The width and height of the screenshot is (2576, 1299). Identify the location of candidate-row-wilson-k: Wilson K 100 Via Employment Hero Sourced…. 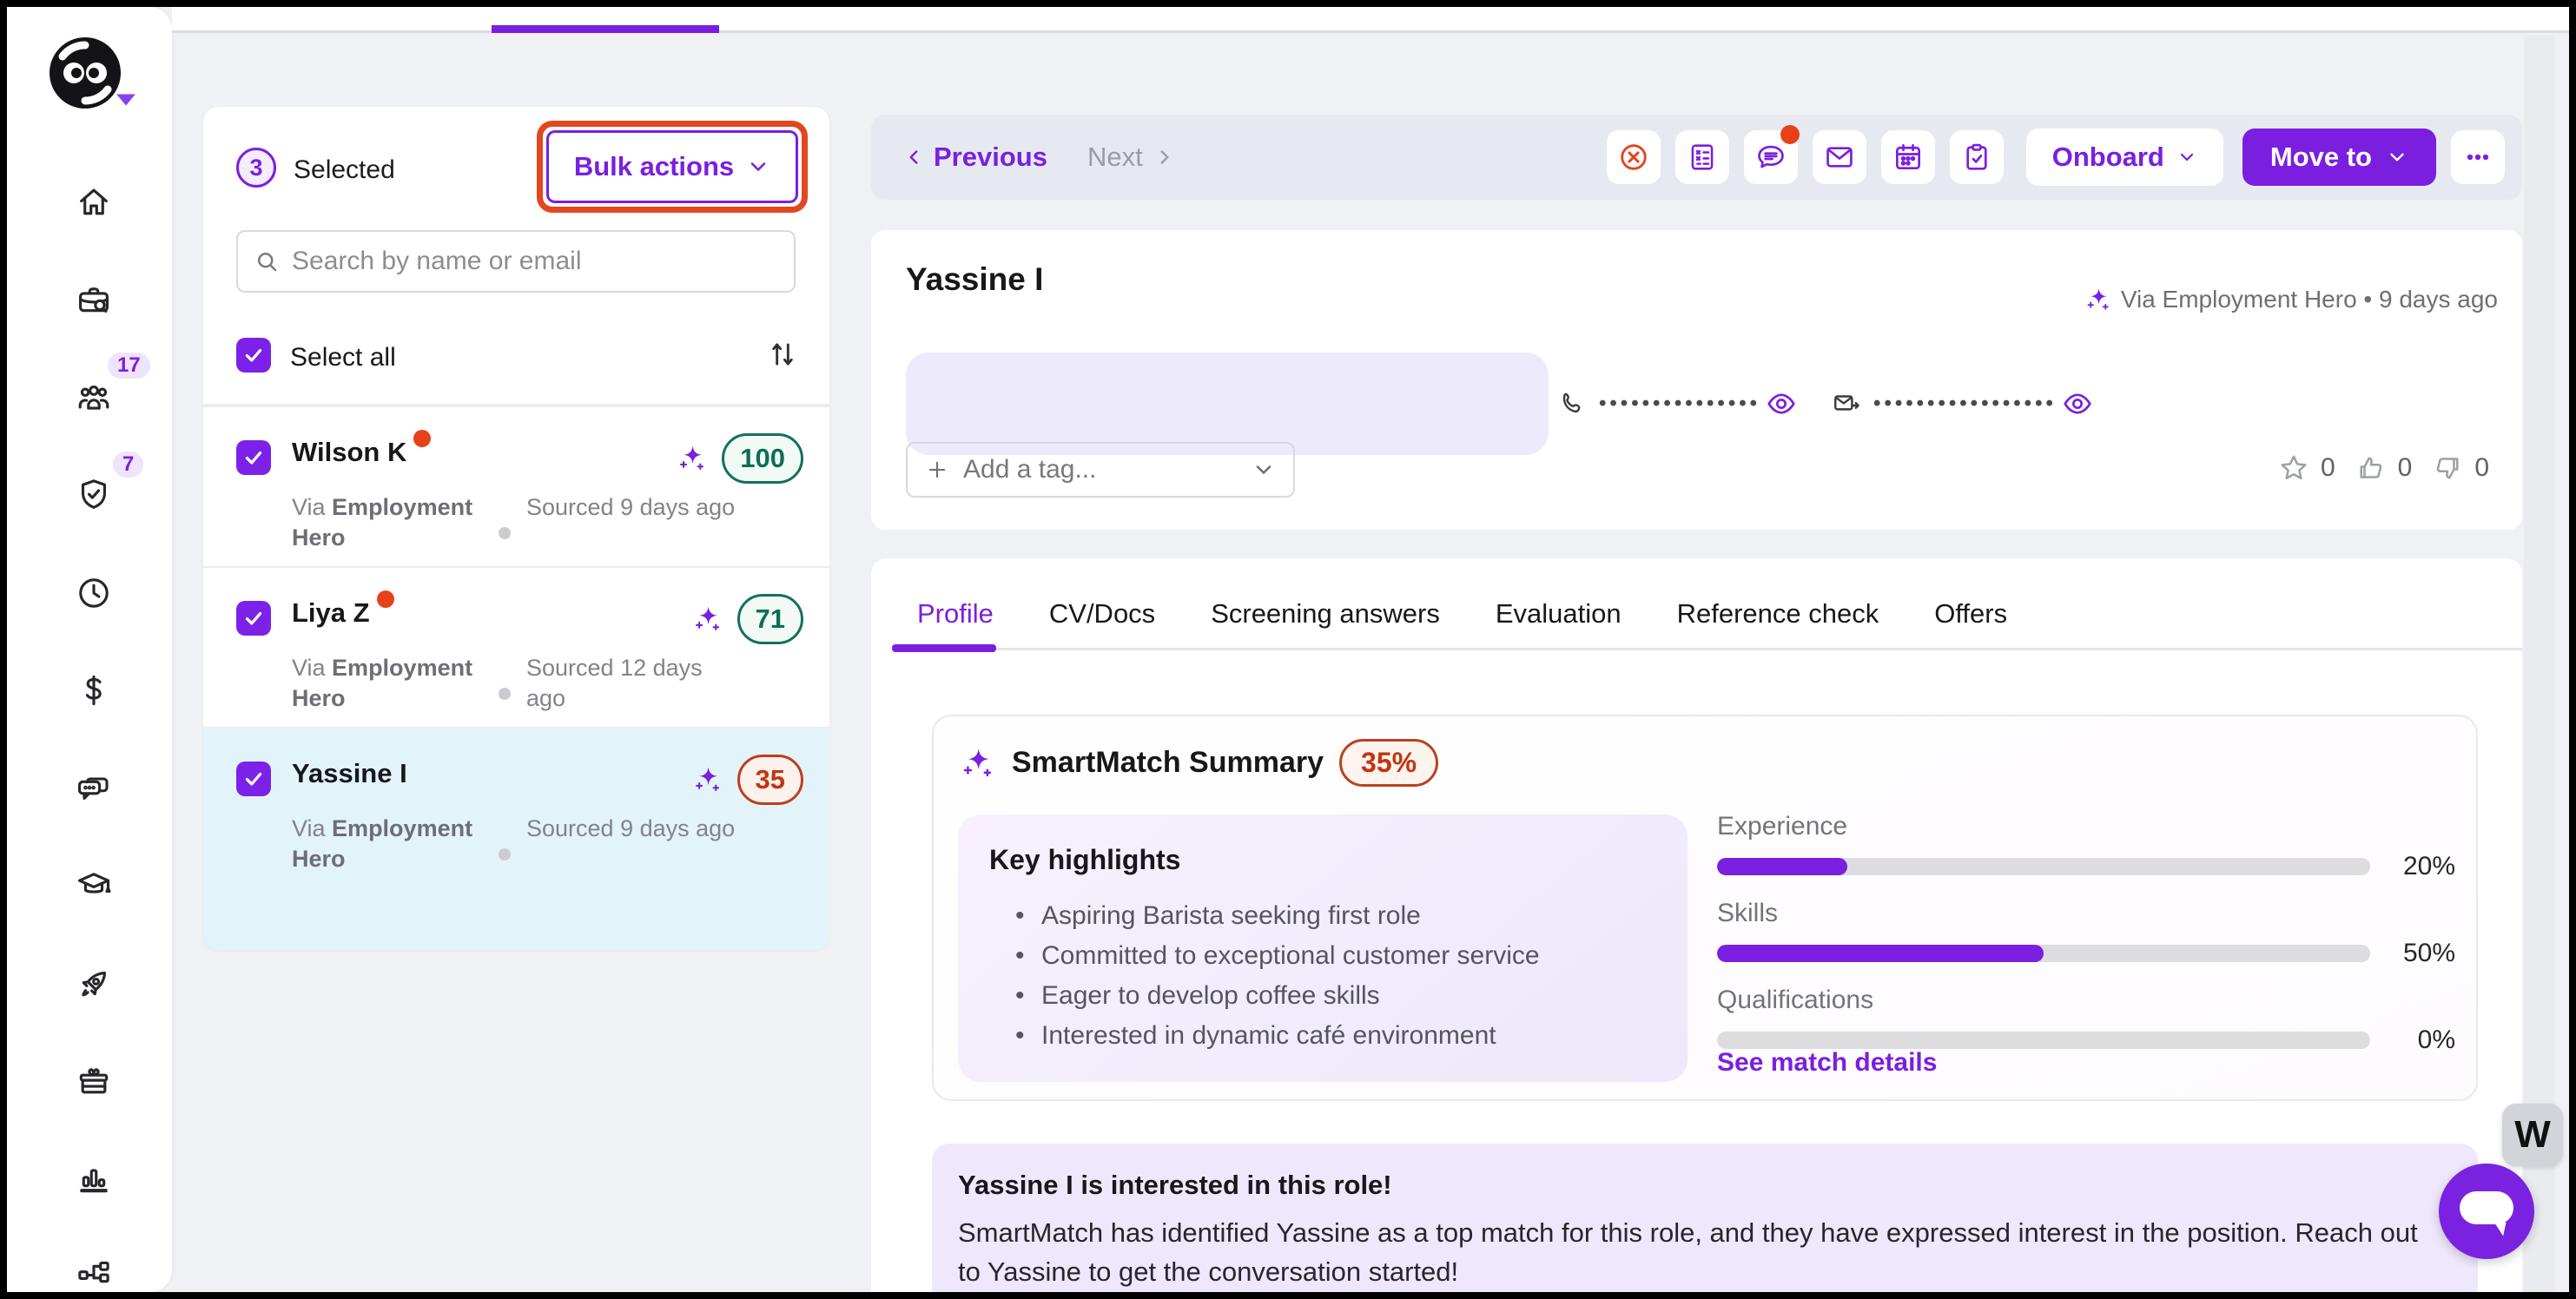
(516, 486).